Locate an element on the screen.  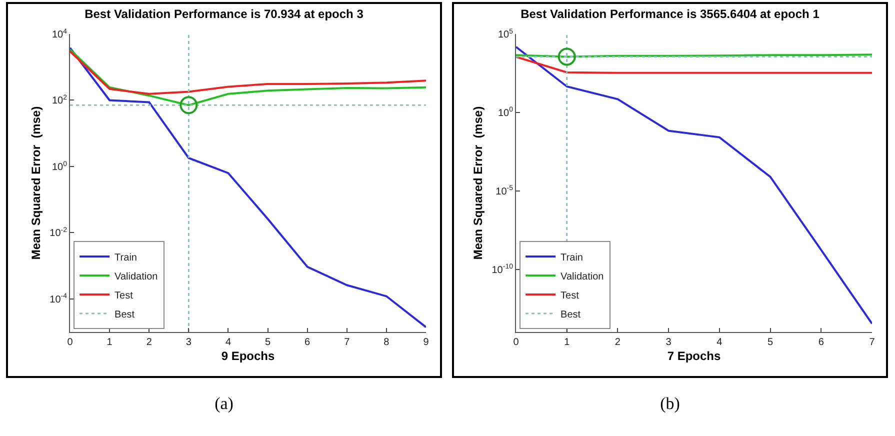
line-series is located at coordinates (248, 72).